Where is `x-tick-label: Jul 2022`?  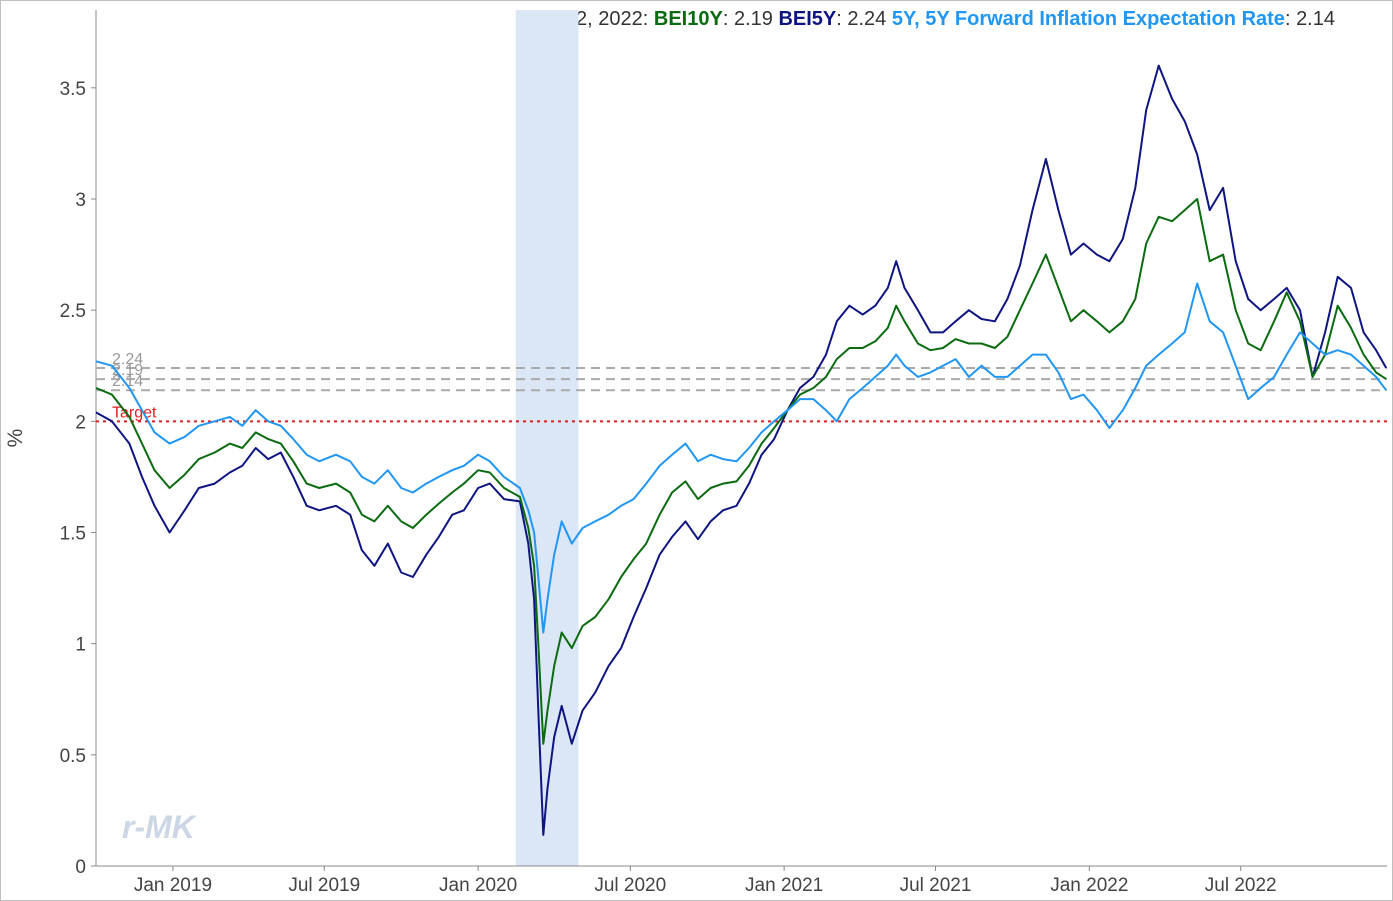
x-tick-label: Jul 2022 is located at coordinates (1241, 885).